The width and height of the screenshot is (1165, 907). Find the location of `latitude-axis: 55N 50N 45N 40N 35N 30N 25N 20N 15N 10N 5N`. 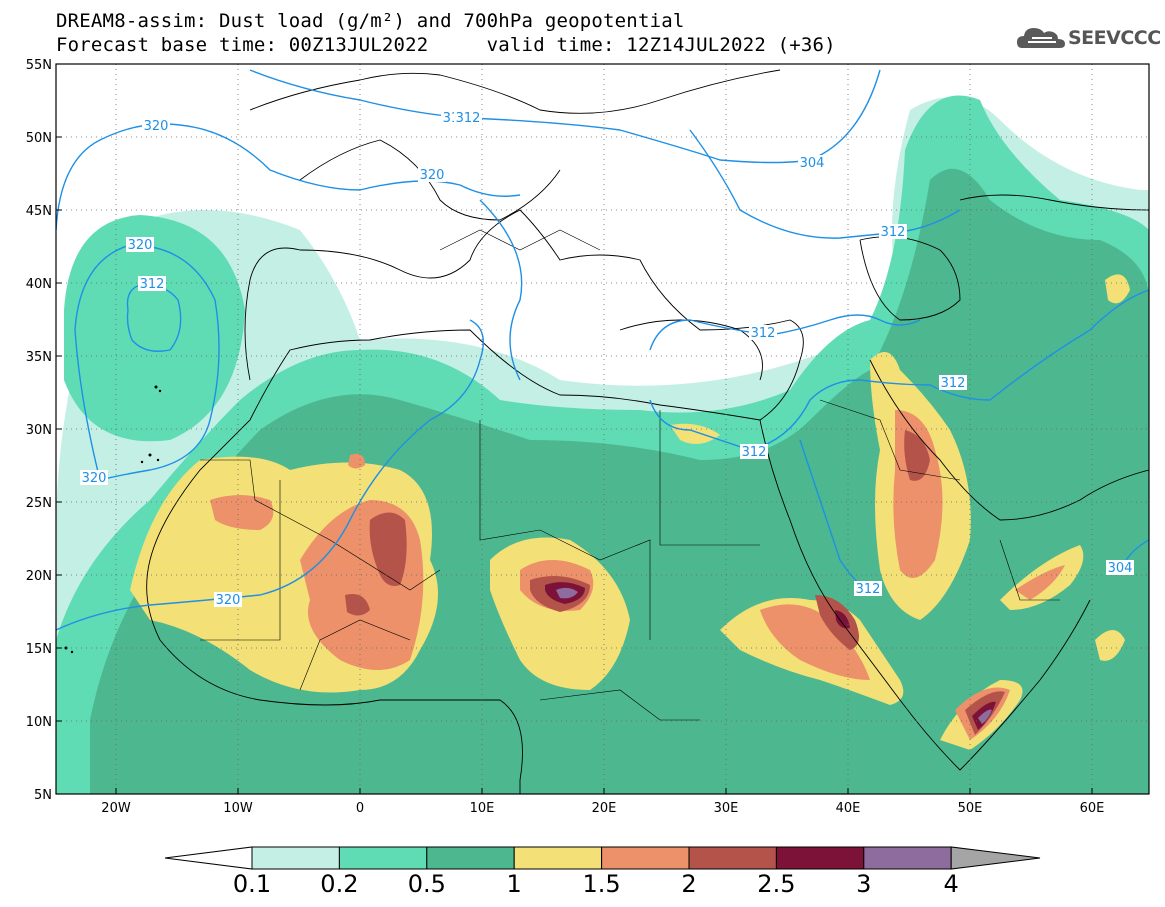

latitude-axis: 55N 50N 45N 40N 35N 30N 25N 20N 15N 10N 5N is located at coordinates (44, 430).